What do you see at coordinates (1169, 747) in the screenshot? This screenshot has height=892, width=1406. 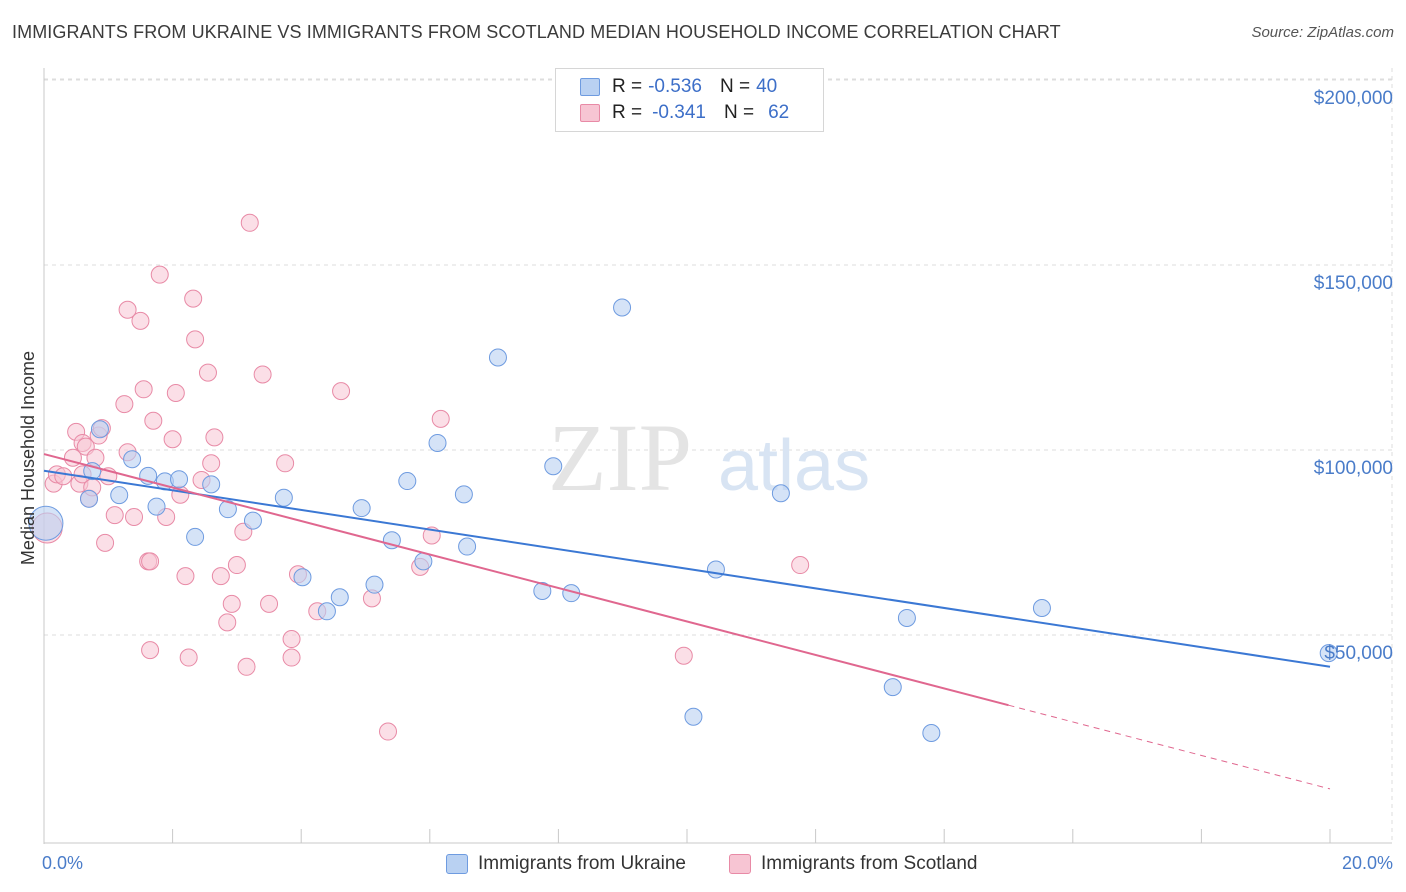 I see `scotland-trend-line-extension` at bounding box center [1169, 747].